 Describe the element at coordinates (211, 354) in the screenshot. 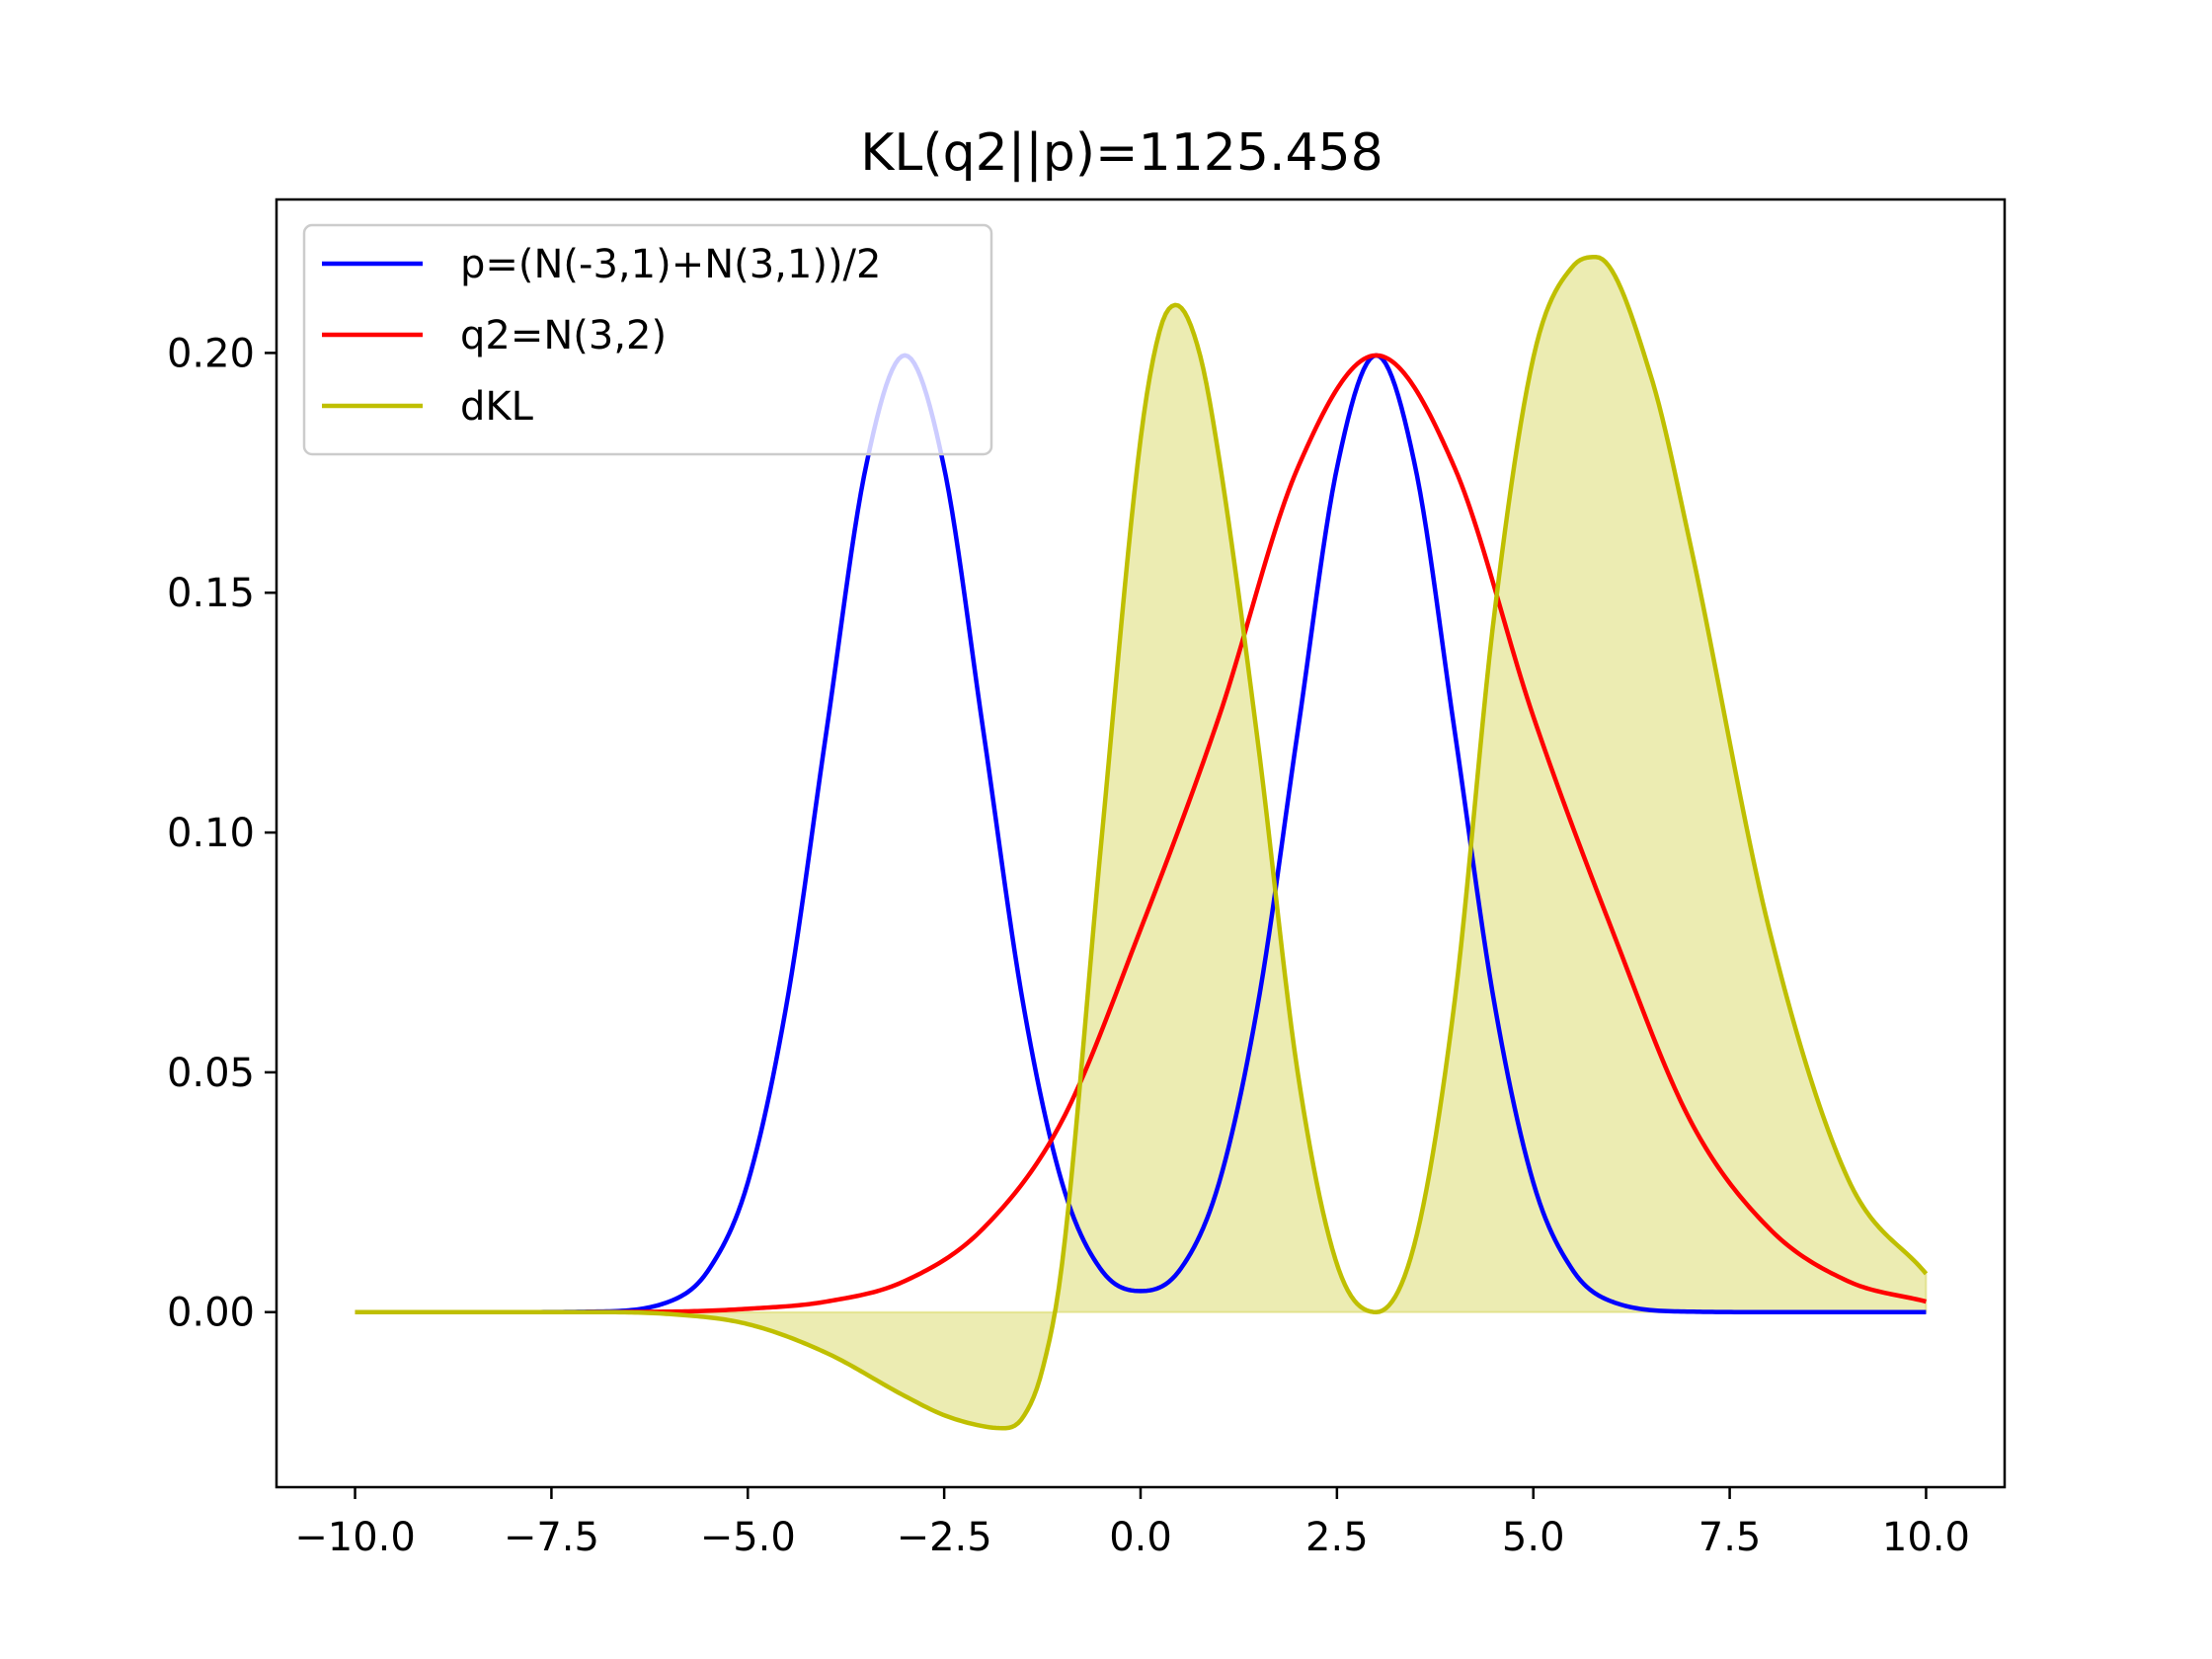

I see `y-tick-label: 0.20` at that location.